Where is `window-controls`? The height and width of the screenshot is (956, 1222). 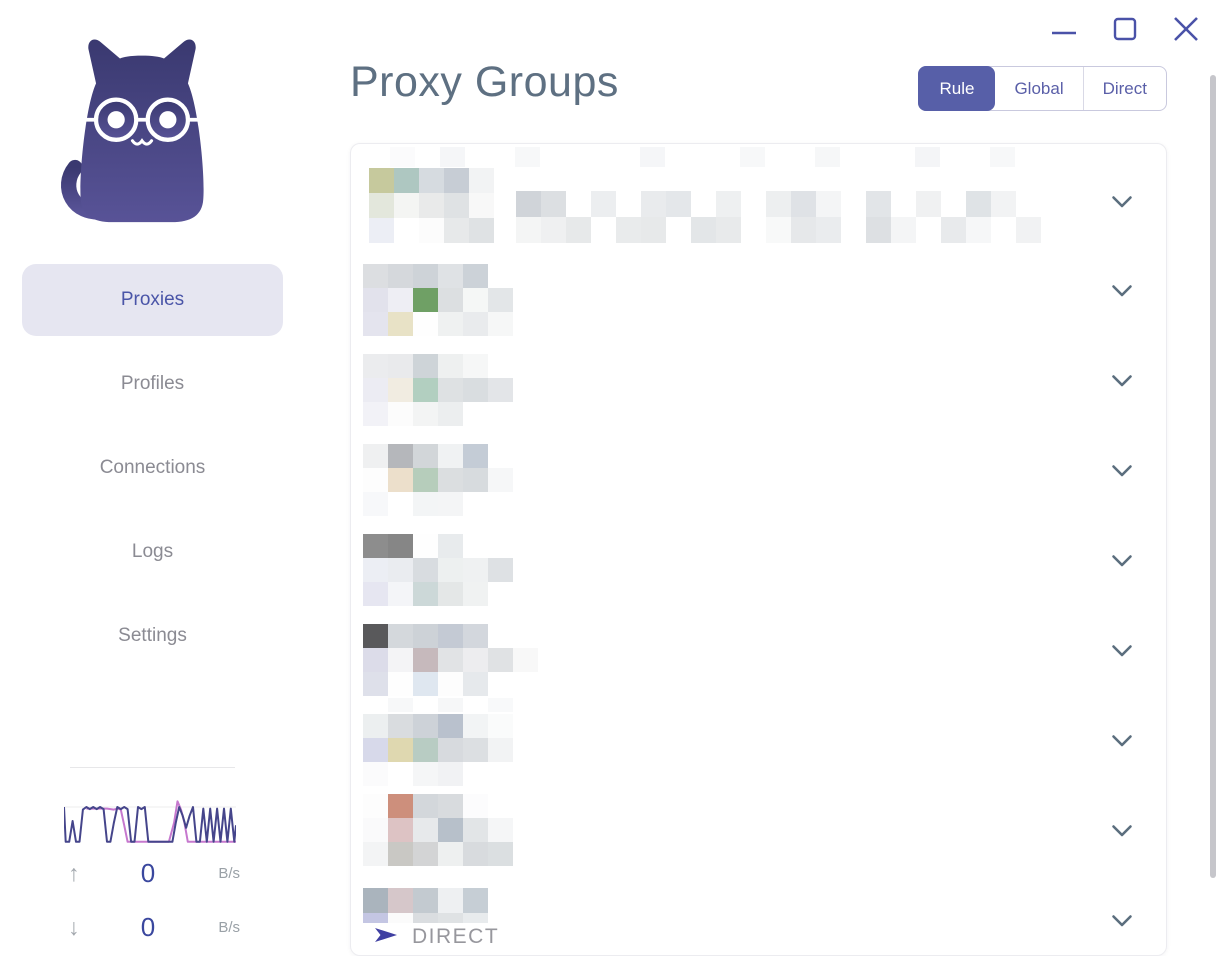
window-controls is located at coordinates (1125, 30).